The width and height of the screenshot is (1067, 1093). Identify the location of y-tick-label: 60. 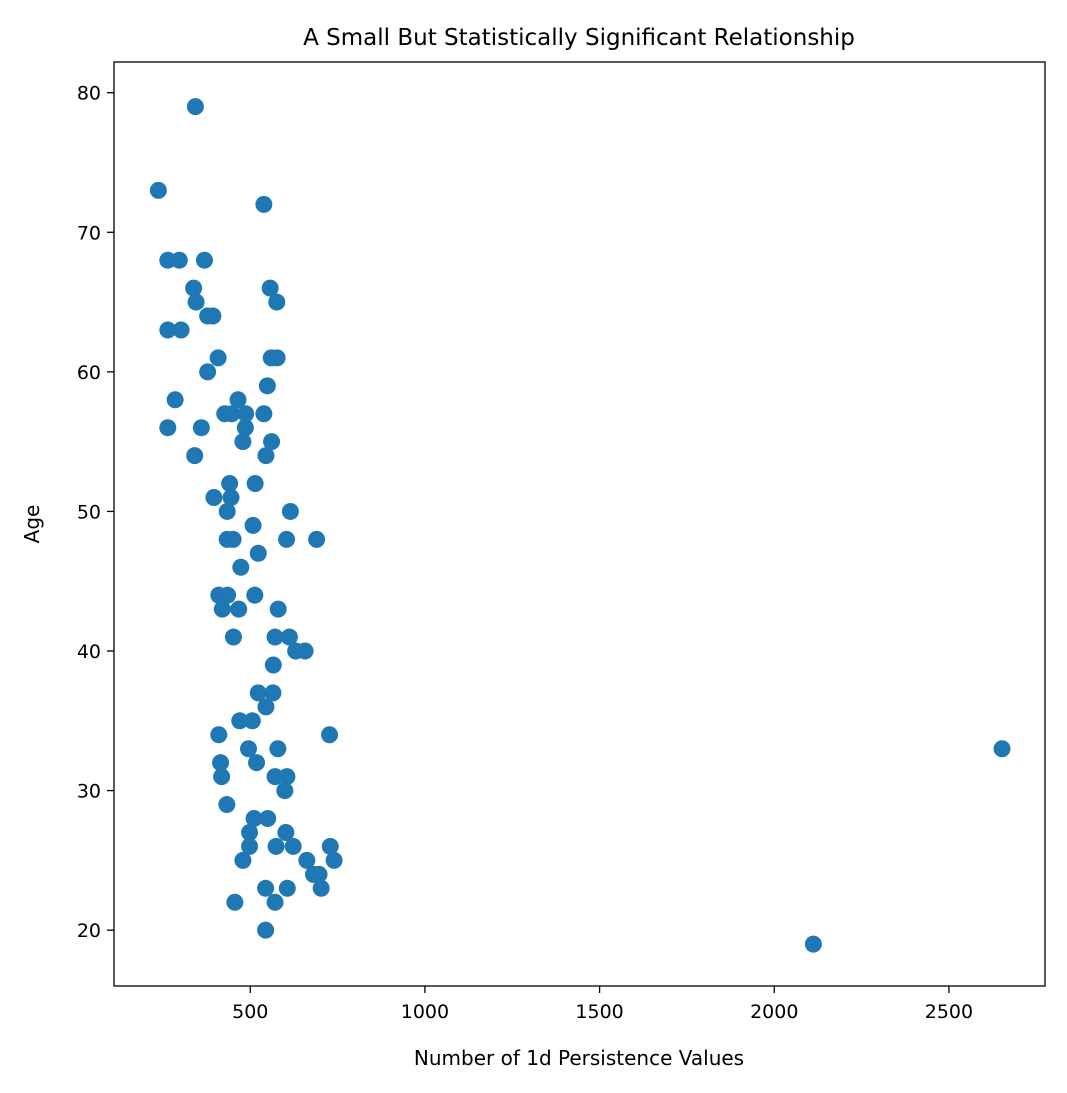
(89, 373).